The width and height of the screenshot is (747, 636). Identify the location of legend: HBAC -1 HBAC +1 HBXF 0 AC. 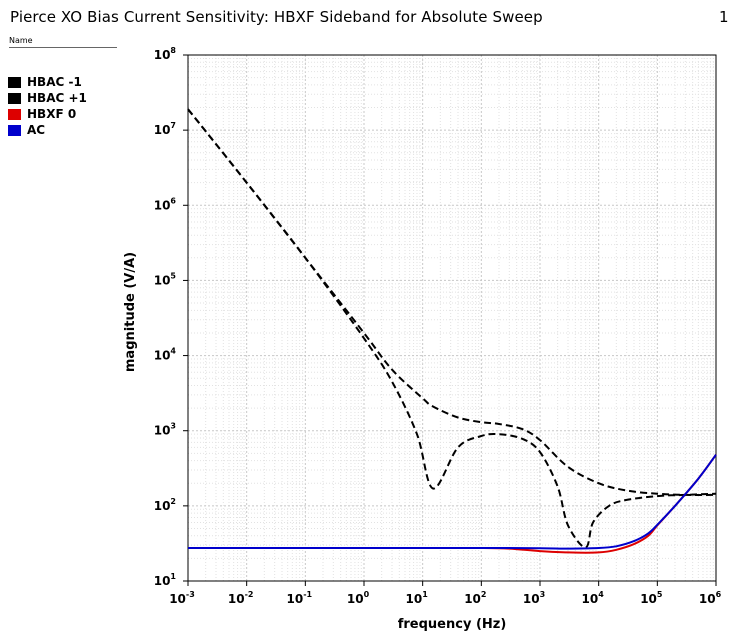
(47, 106).